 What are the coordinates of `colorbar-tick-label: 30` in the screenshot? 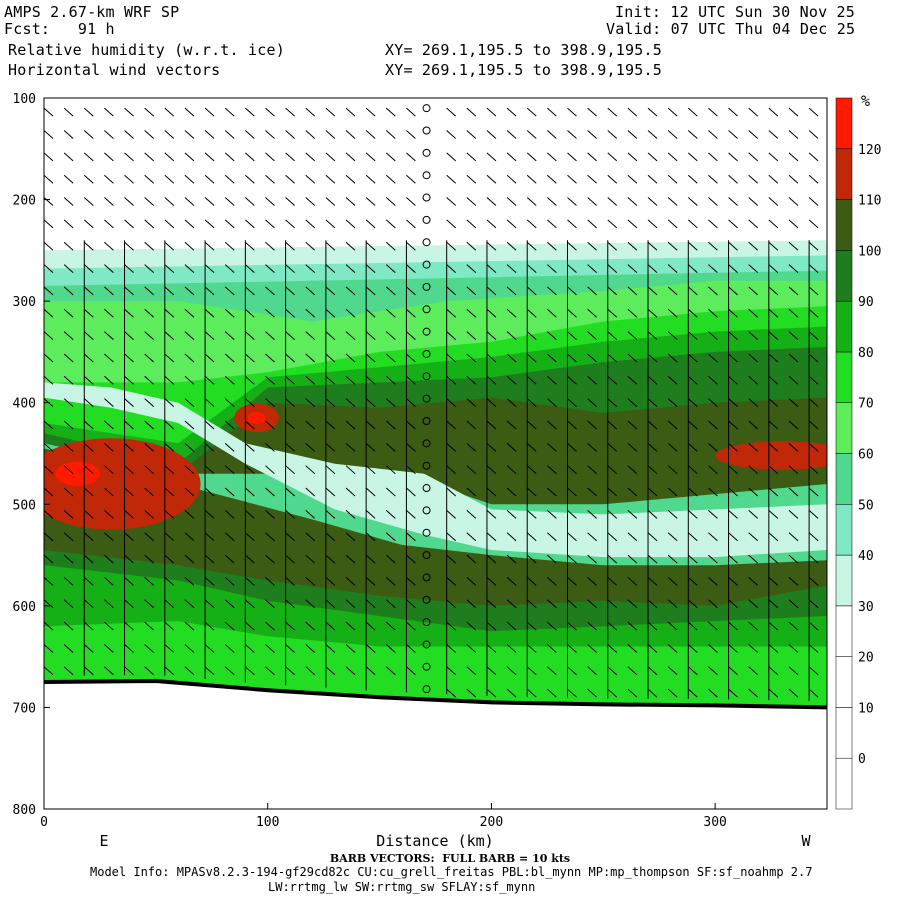 It's located at (866, 607).